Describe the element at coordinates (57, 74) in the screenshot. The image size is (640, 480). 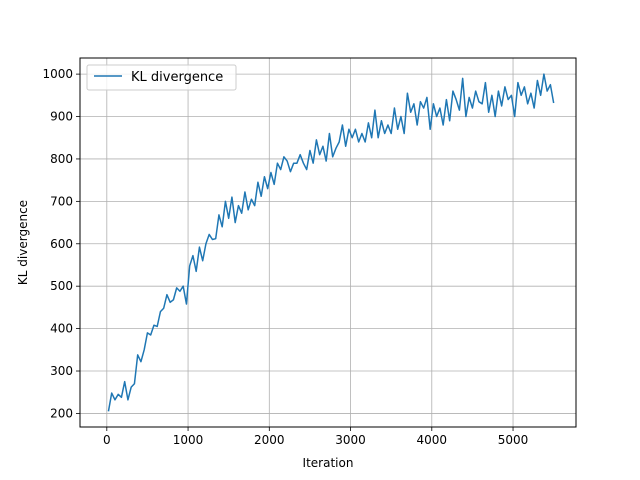
I see `y-tick-label: 1000` at that location.